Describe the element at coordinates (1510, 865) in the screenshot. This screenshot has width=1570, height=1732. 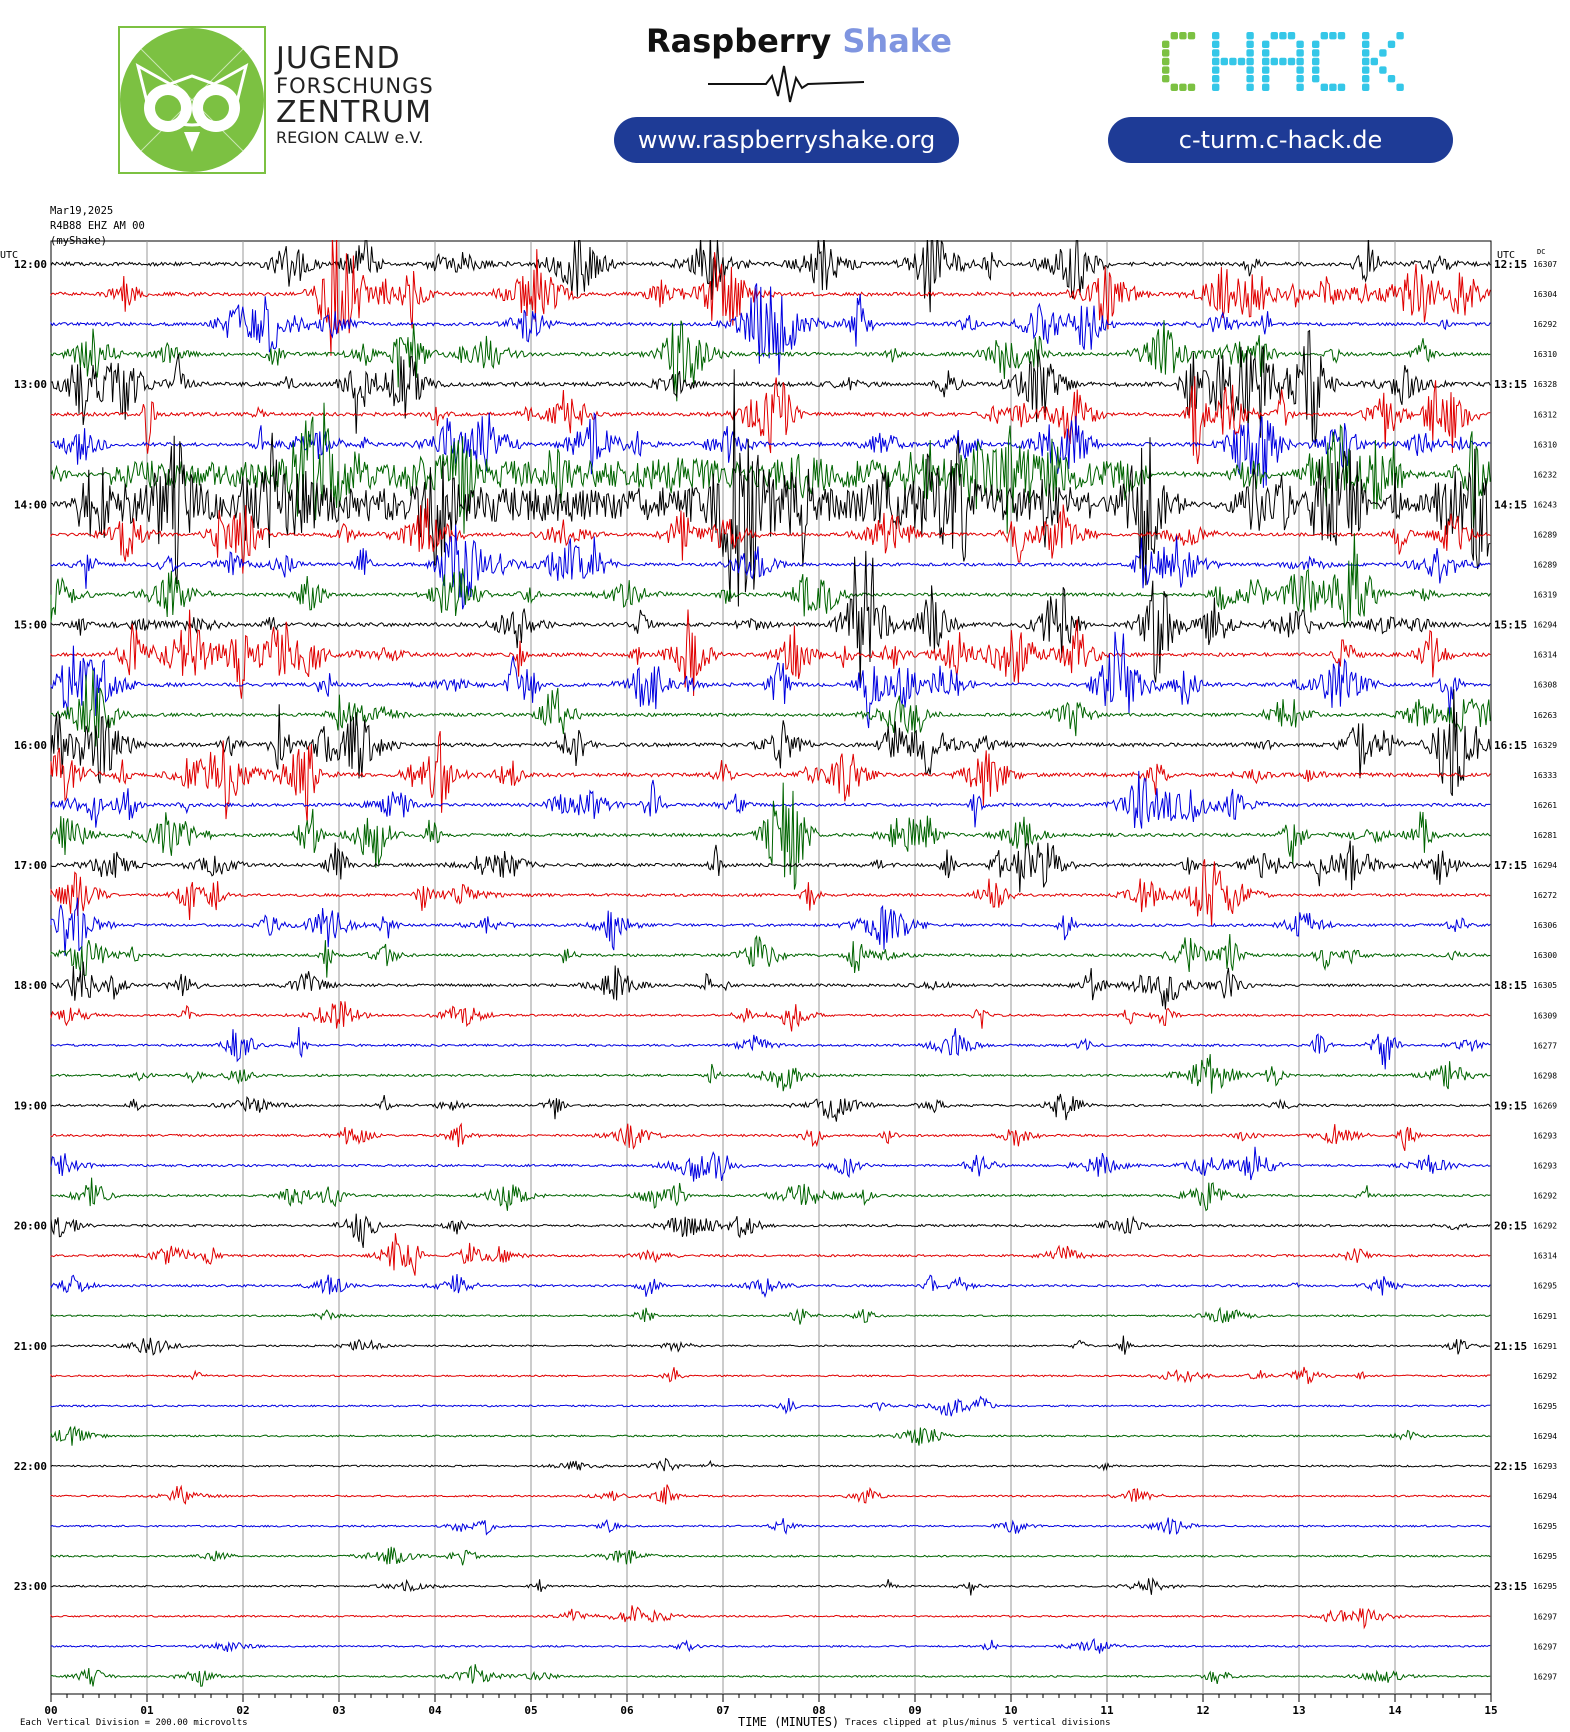
I see `right-hour-label: 17:15` at that location.